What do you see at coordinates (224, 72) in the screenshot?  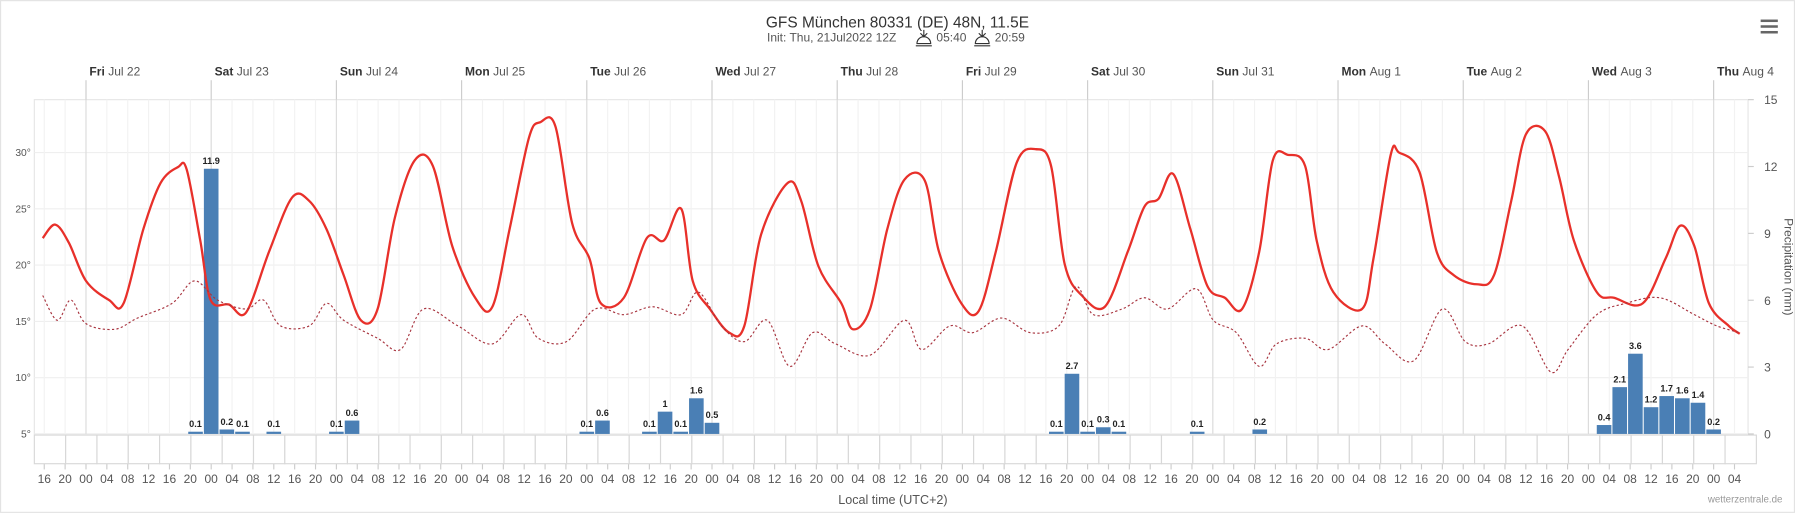 I see `day-name: Sat` at bounding box center [224, 72].